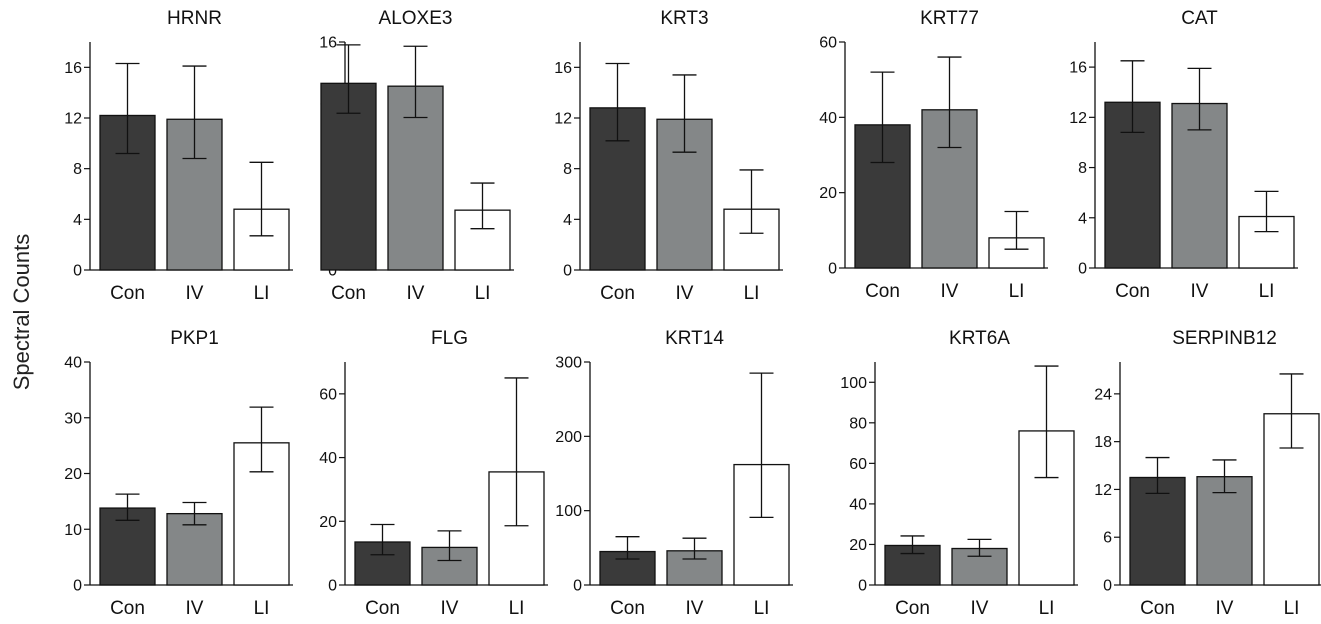 Image resolution: width=1321 pixels, height=624 pixels. I want to click on panel-krt14: KRT14 0 100 200 300 Con IV LI, so click(674, 473).